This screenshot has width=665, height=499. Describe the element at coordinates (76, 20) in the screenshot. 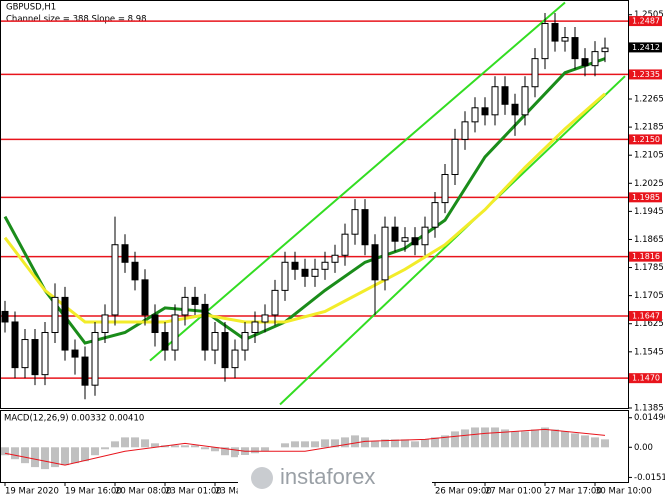

I see `channel-info: Channel size = 388 Slope = 8.98` at that location.